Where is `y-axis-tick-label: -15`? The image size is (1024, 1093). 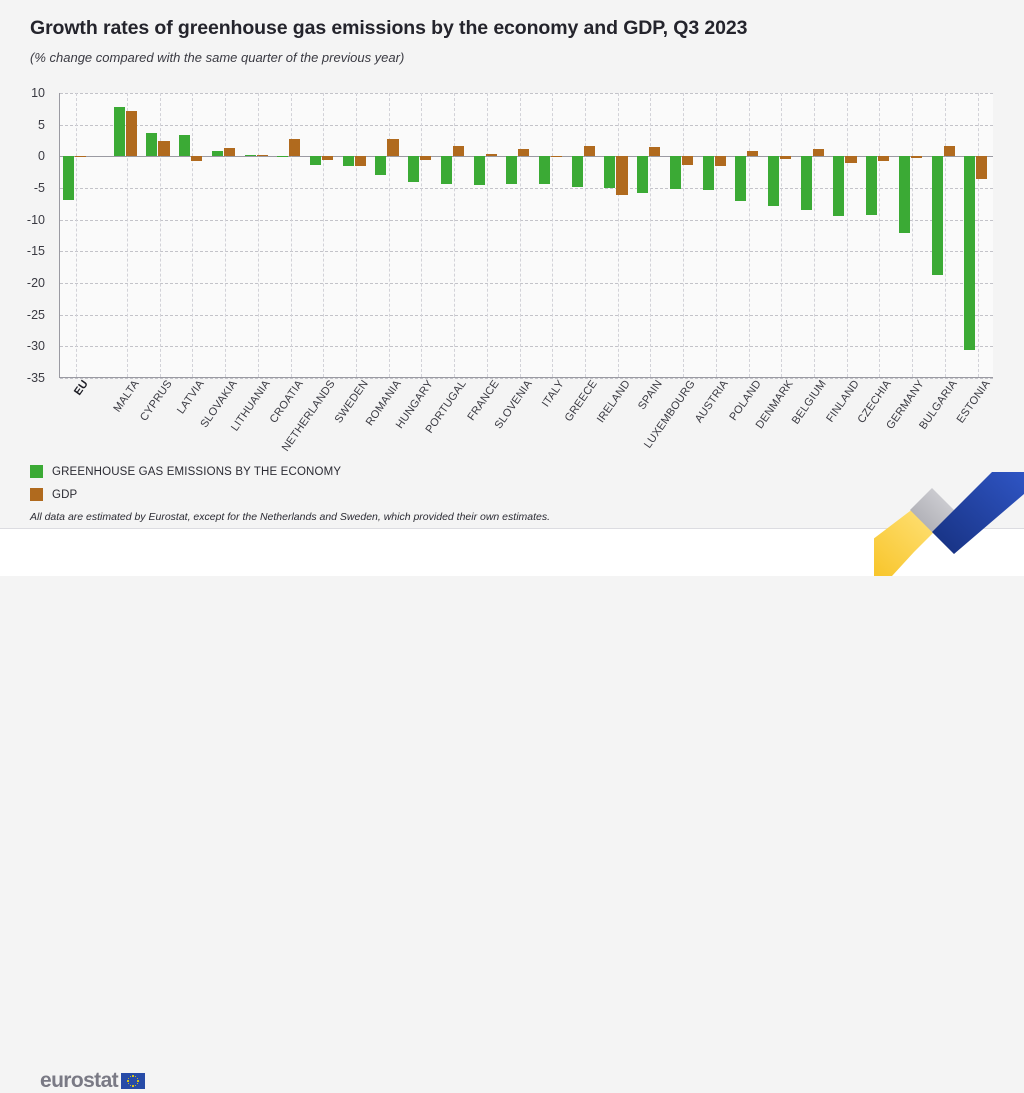 y-axis-tick-label: -15 is located at coordinates (35, 251).